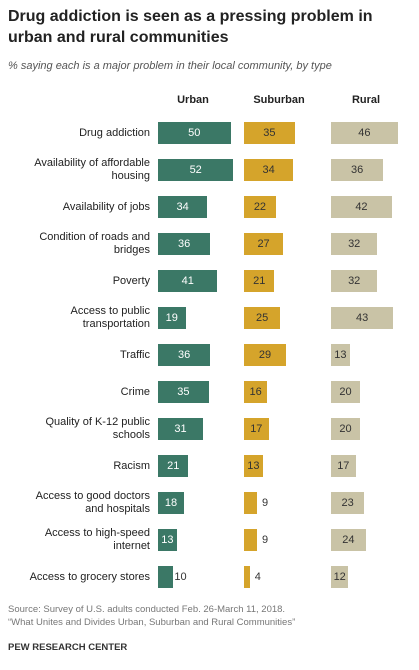 This screenshot has height=670, width=419. I want to click on category-label: Racism, so click(131, 465).